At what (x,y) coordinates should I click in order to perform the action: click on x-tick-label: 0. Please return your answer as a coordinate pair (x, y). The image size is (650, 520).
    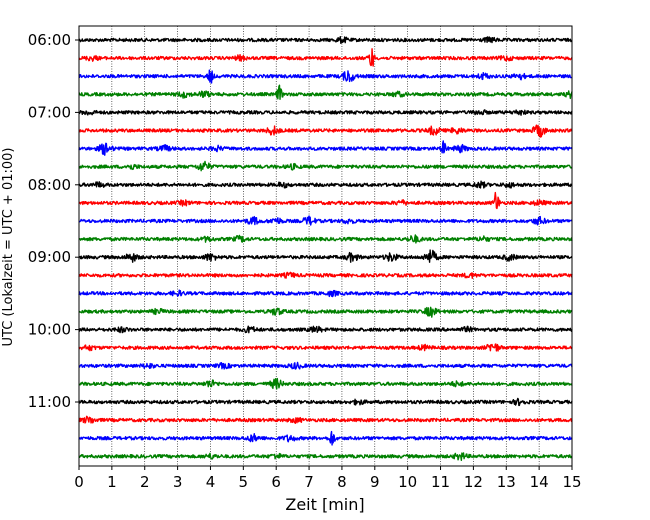
    Looking at the image, I should click on (79, 482).